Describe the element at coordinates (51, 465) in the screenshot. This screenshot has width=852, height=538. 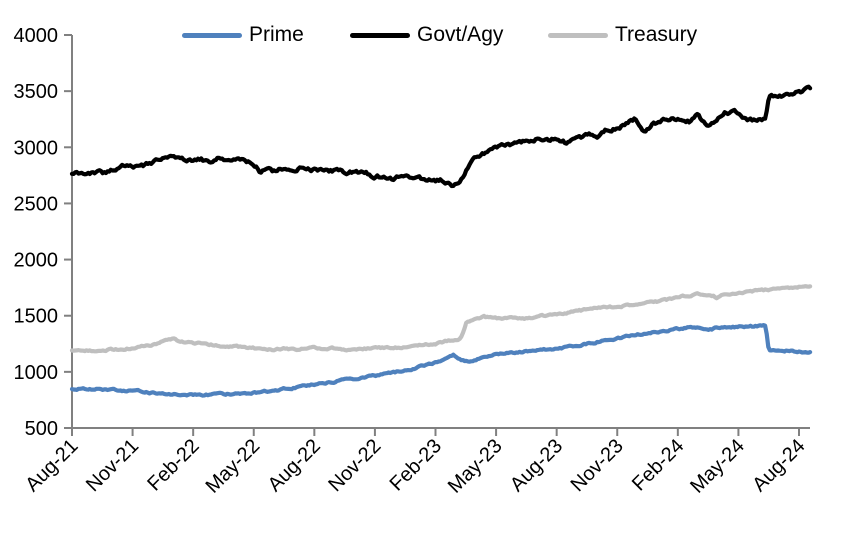
I see `x-tick-label: Aug-21` at that location.